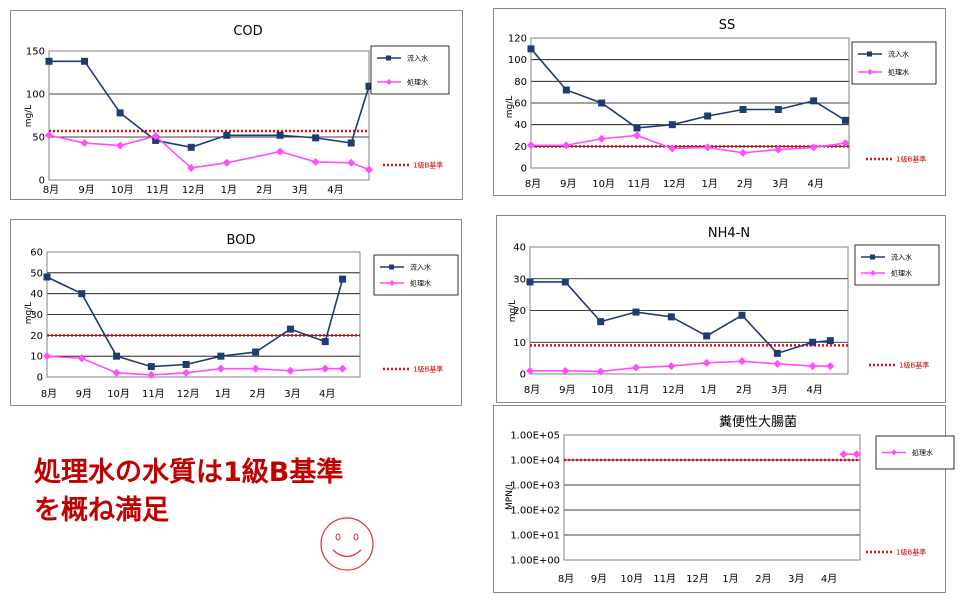  I want to click on legend: 処理水, so click(915, 452).